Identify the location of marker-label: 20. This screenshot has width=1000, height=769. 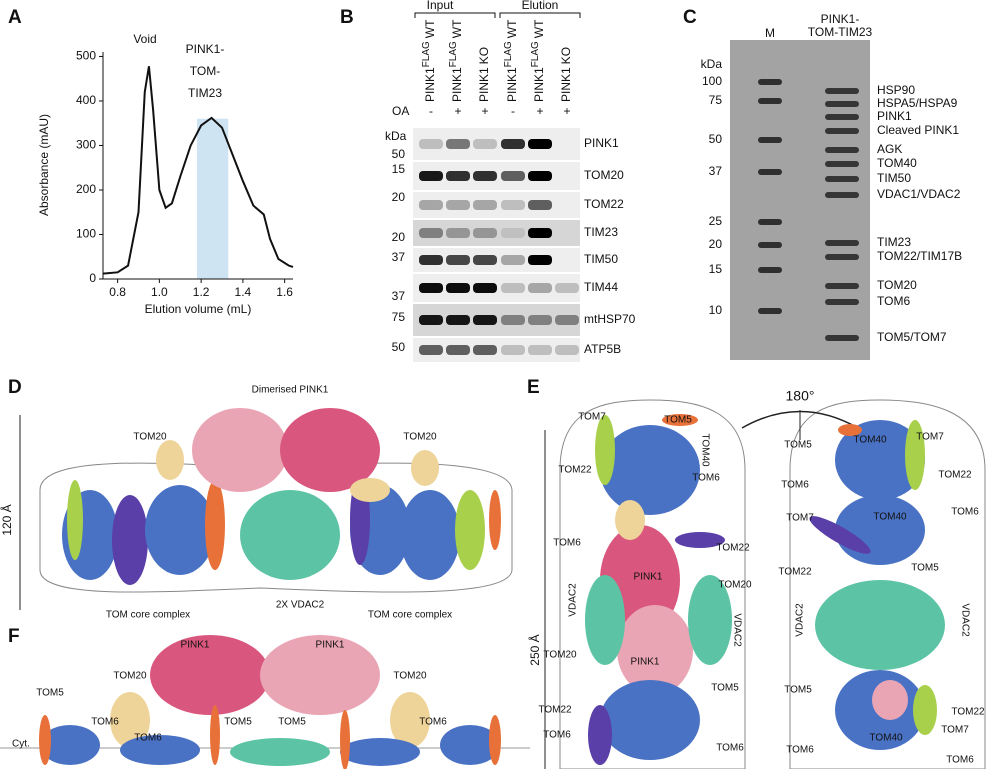
(399, 197).